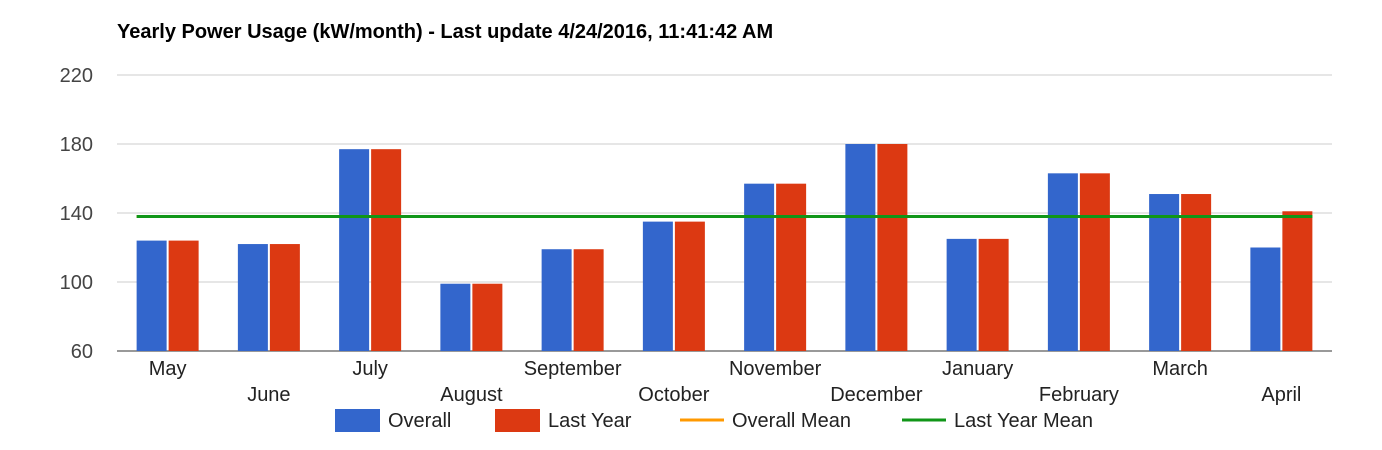 This screenshot has width=1382, height=450. I want to click on bar-overall-april, so click(1265, 299).